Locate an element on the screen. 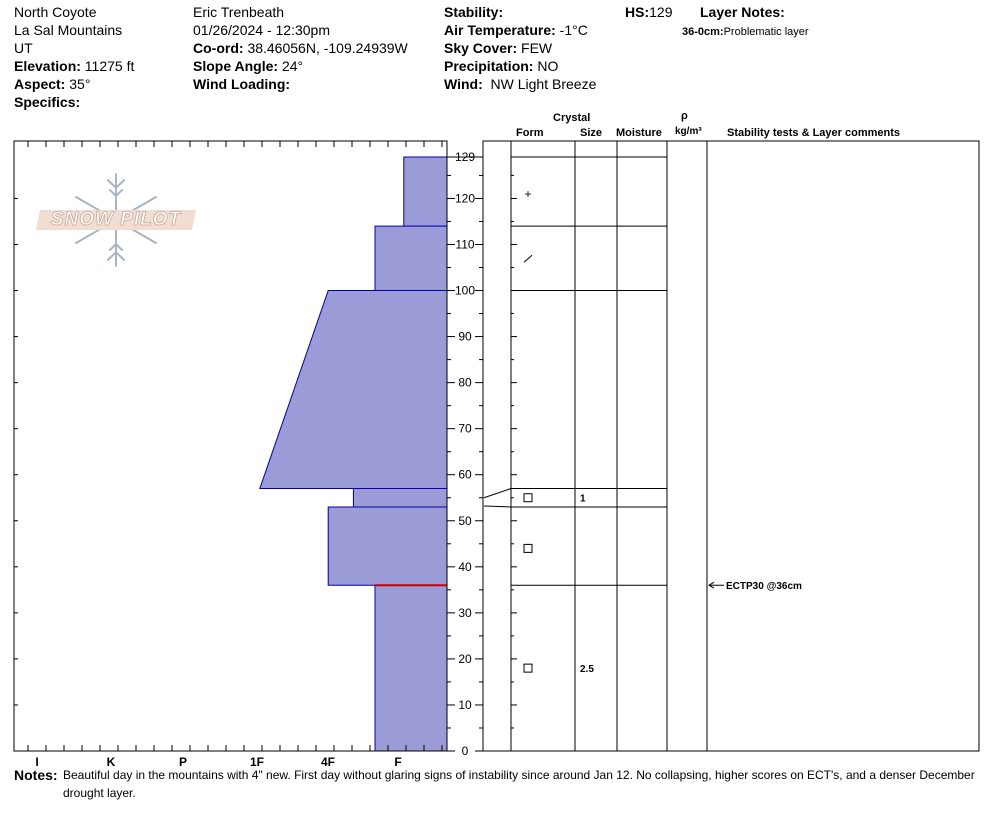 The width and height of the screenshot is (994, 840). y-tick-label-120: 120 is located at coordinates (465, 198).